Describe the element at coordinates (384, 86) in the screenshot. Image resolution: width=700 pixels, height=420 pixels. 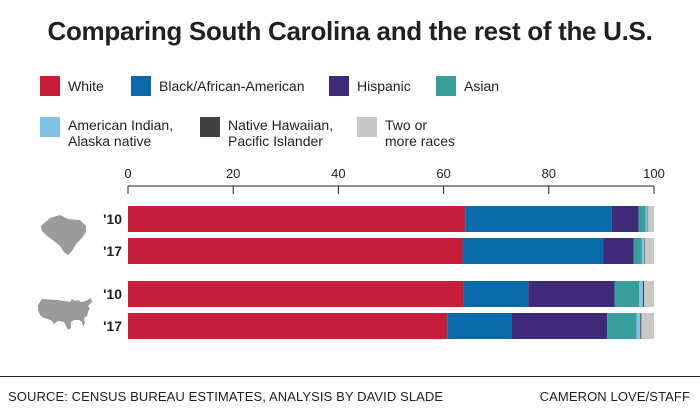
I see `legend-label: Hispanic` at that location.